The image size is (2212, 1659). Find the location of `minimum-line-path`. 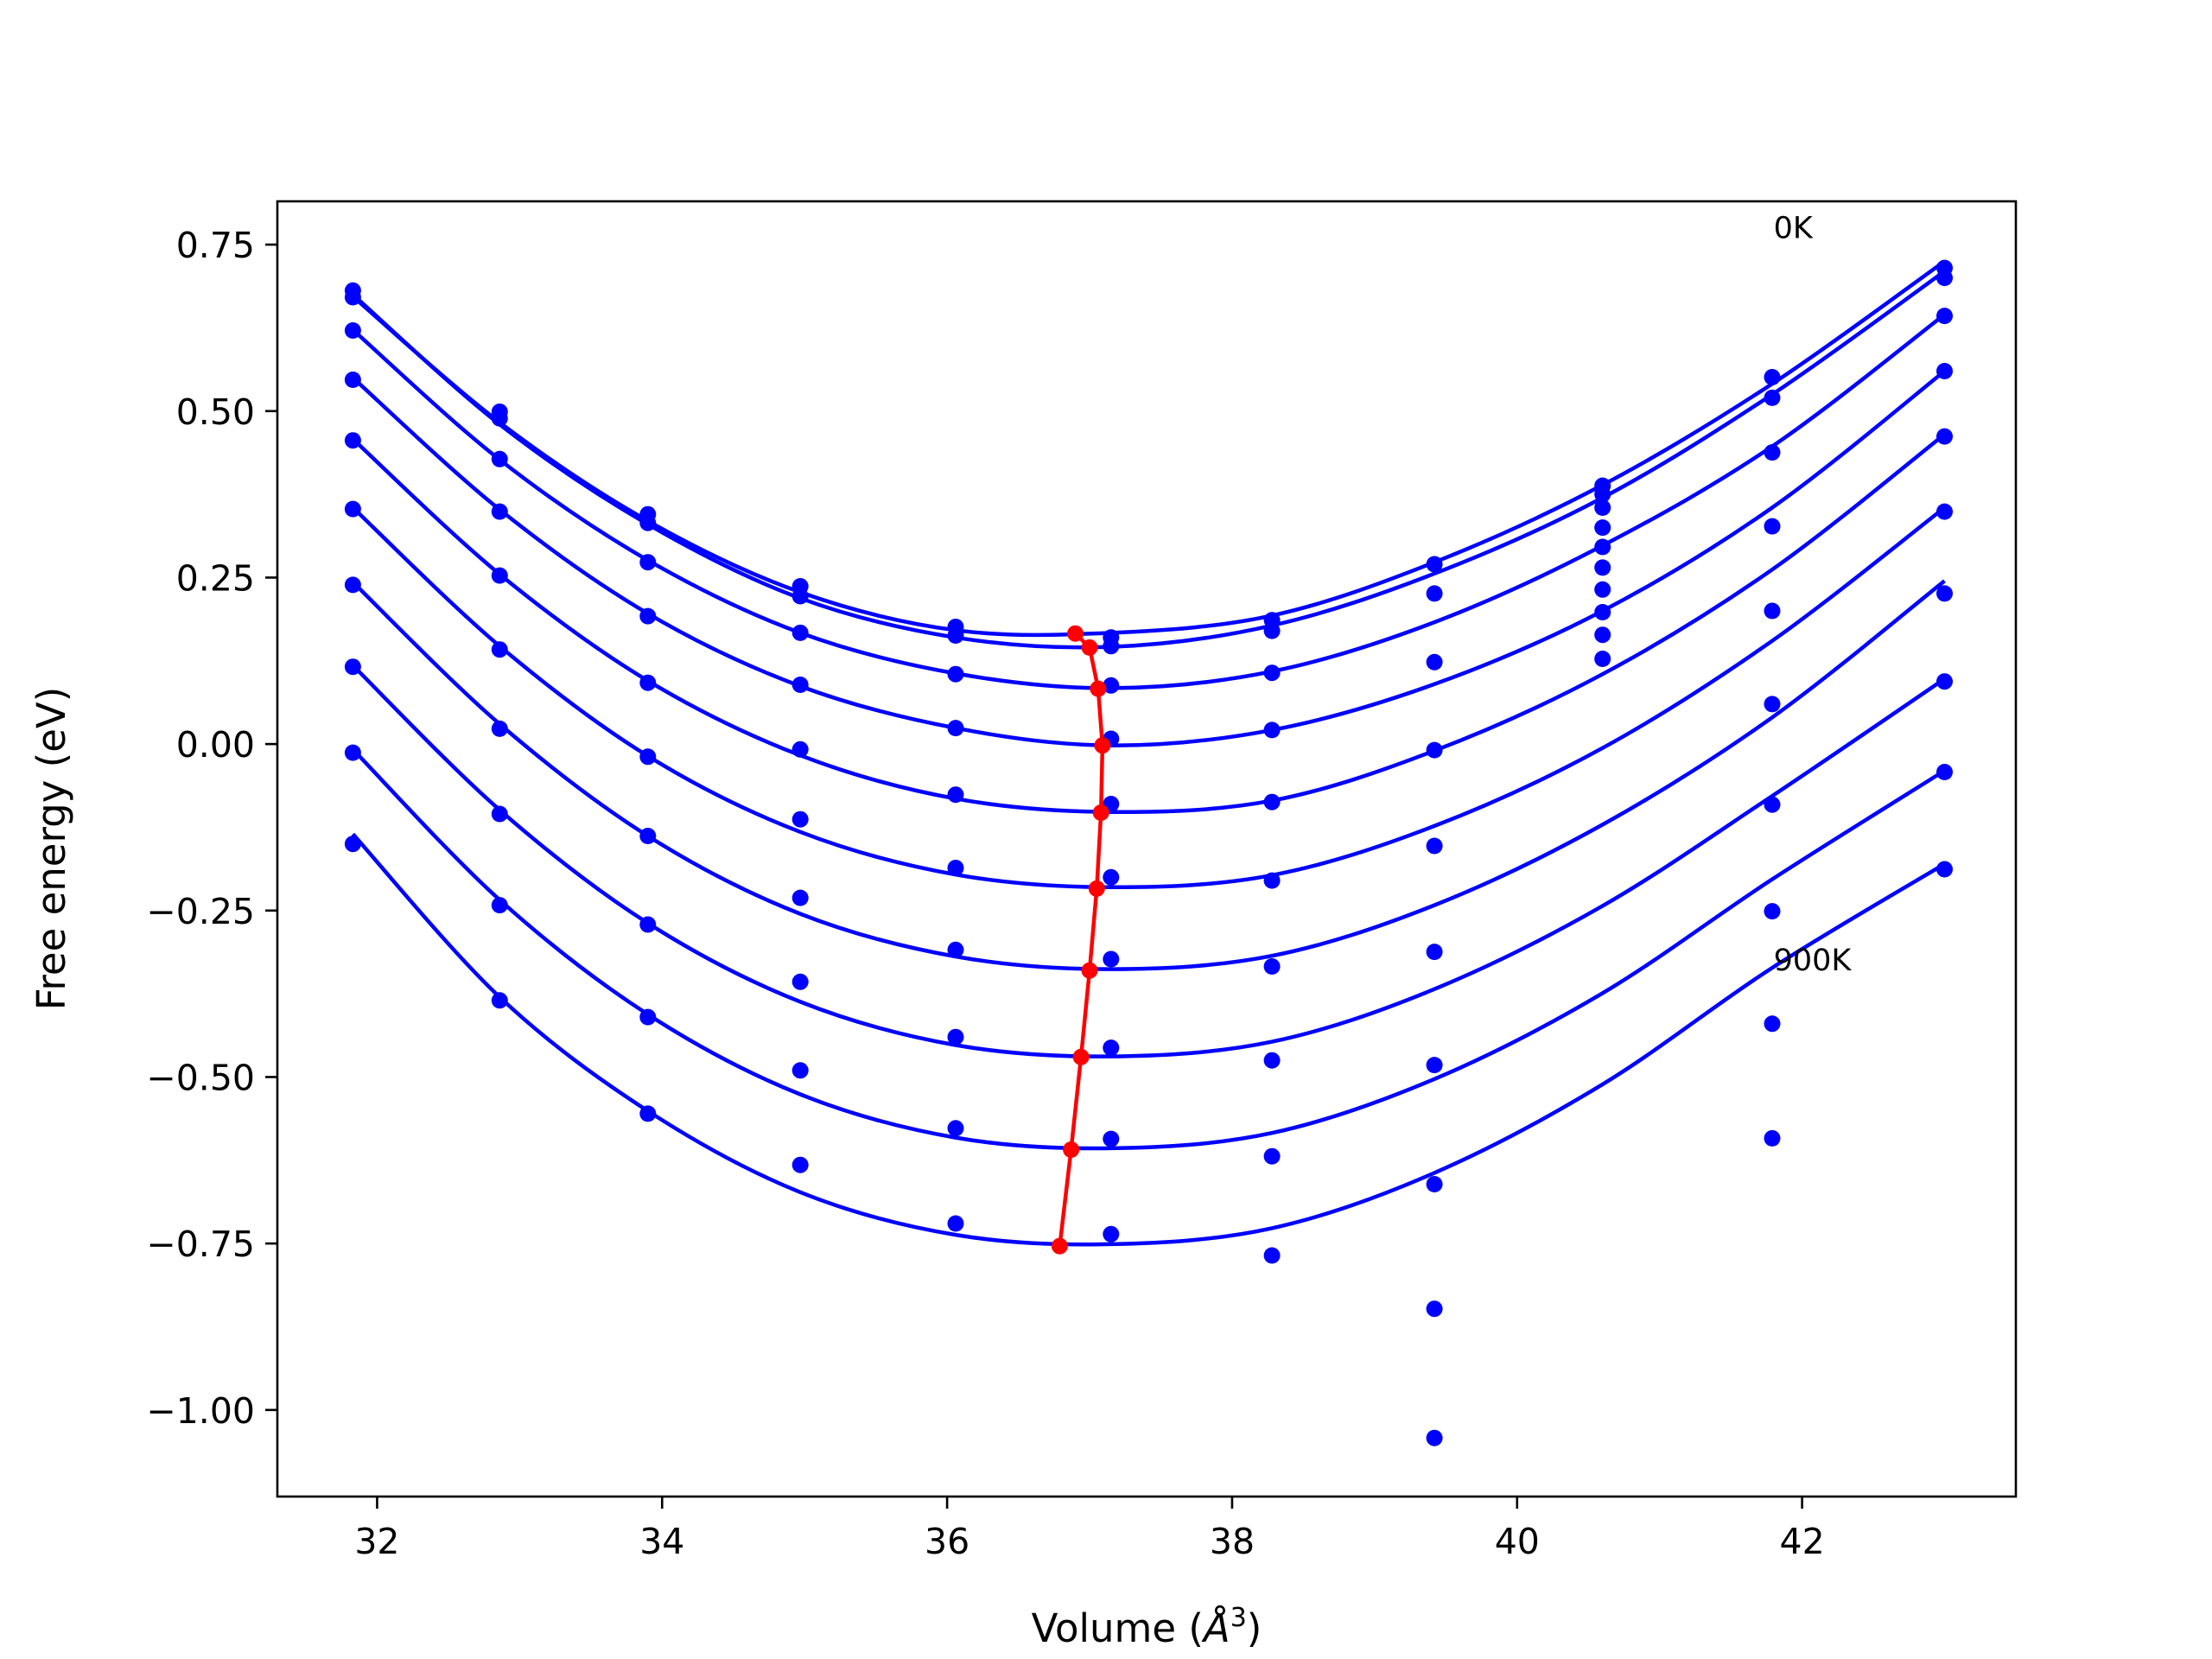

minimum-line-path is located at coordinates (1081, 940).